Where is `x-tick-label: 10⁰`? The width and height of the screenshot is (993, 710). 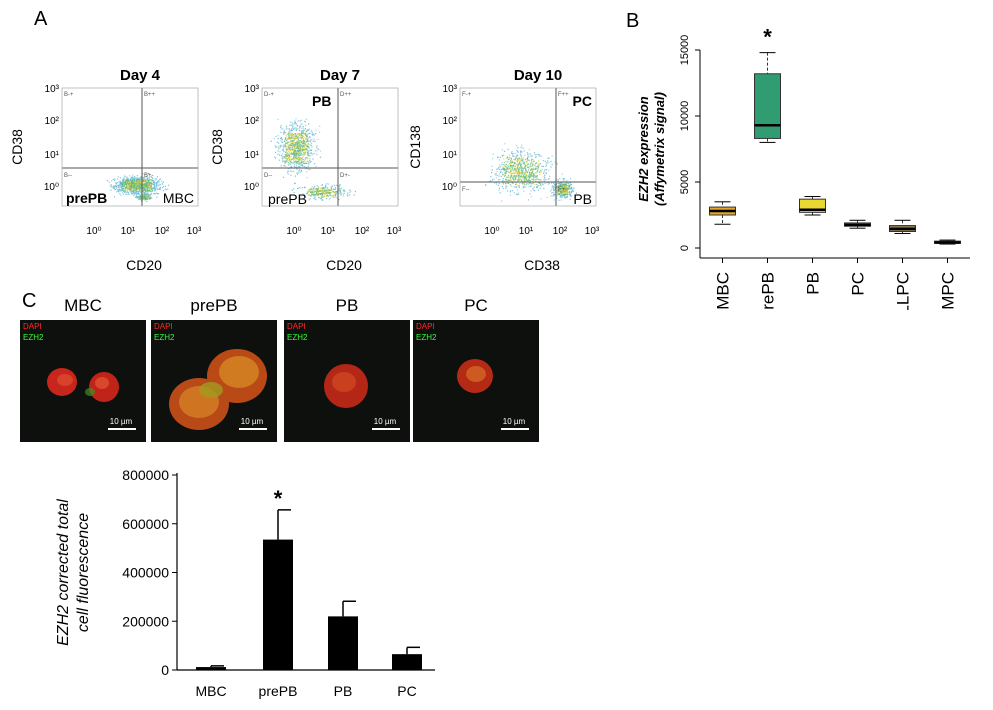 x-tick-label: 10⁰ is located at coordinates (293, 231).